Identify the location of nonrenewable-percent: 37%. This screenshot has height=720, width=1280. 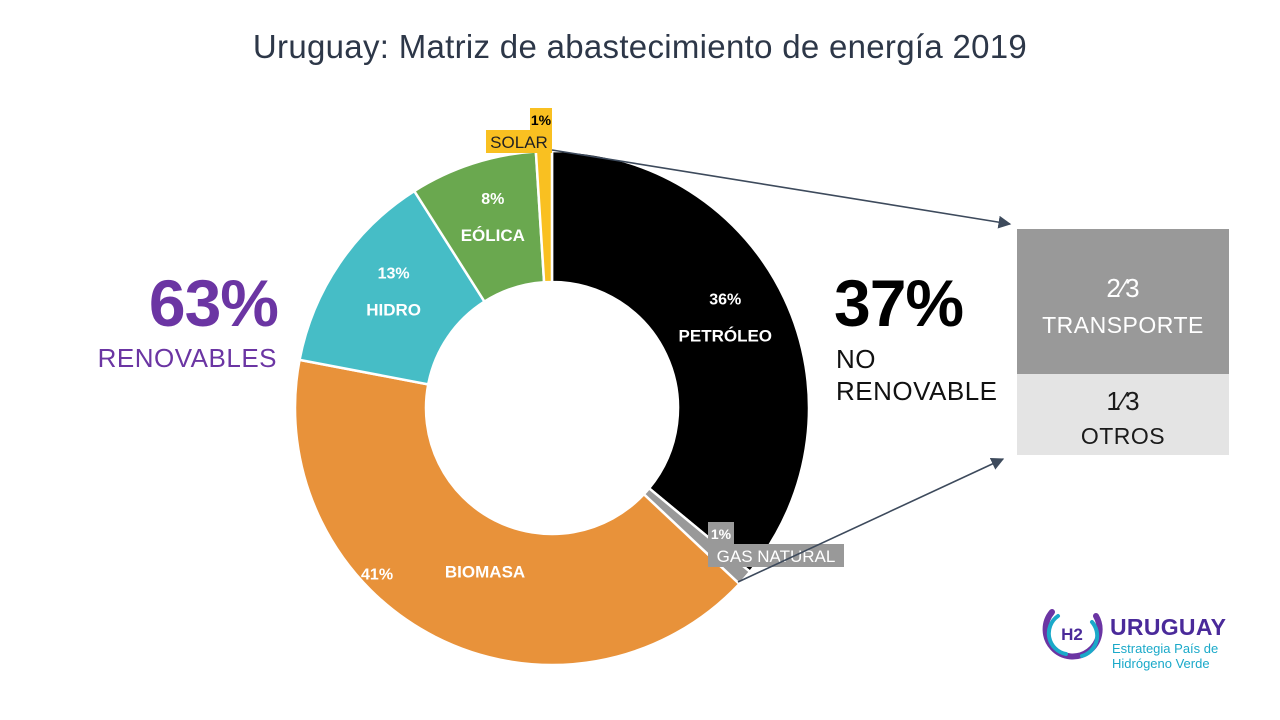
(899, 303).